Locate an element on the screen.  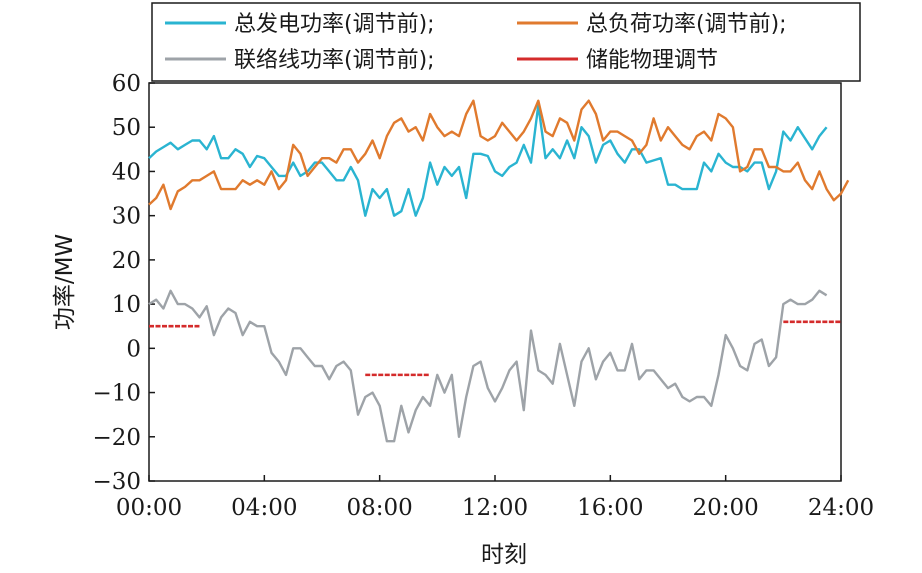
y-axis: 60 50 40 30 20 10 0 −10 −20 −30 is located at coordinates (123, 283).